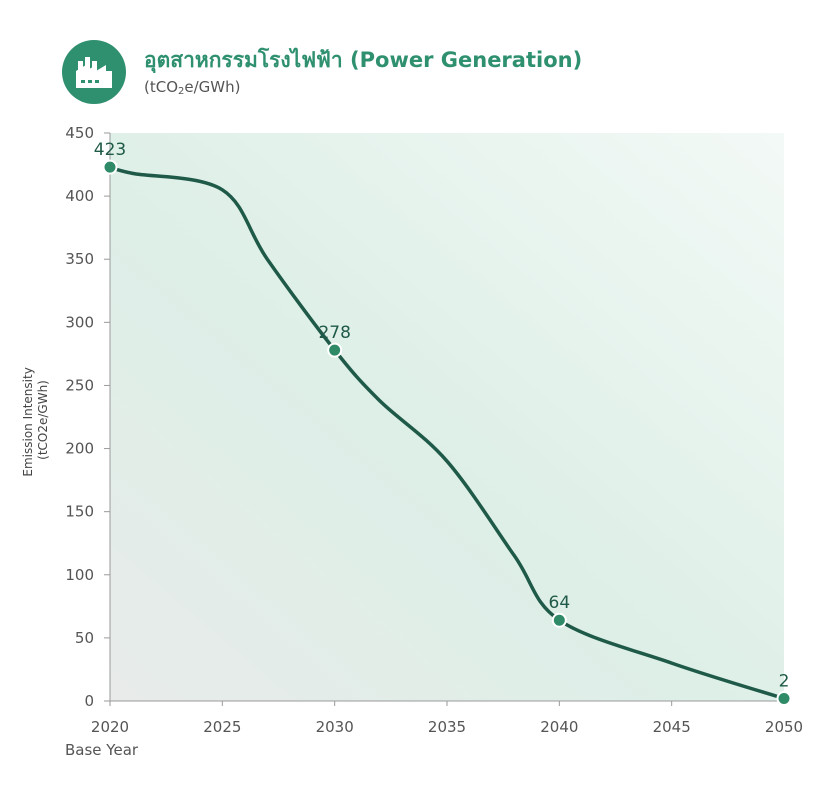  Describe the element at coordinates (672, 727) in the screenshot. I see `x-tick-label: 2045` at that location.